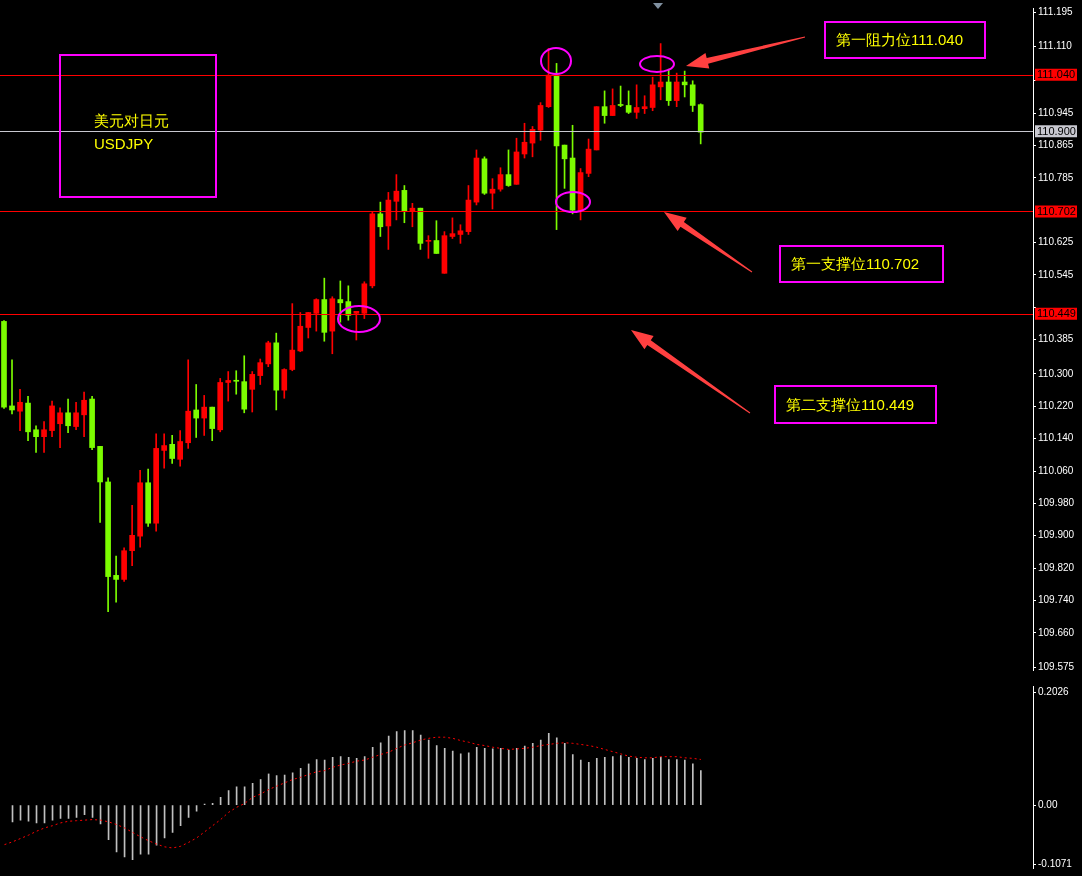 Image resolution: width=1082 pixels, height=876 pixels. Describe the element at coordinates (124, 144) in the screenshot. I see `text: USDJPY` at that location.